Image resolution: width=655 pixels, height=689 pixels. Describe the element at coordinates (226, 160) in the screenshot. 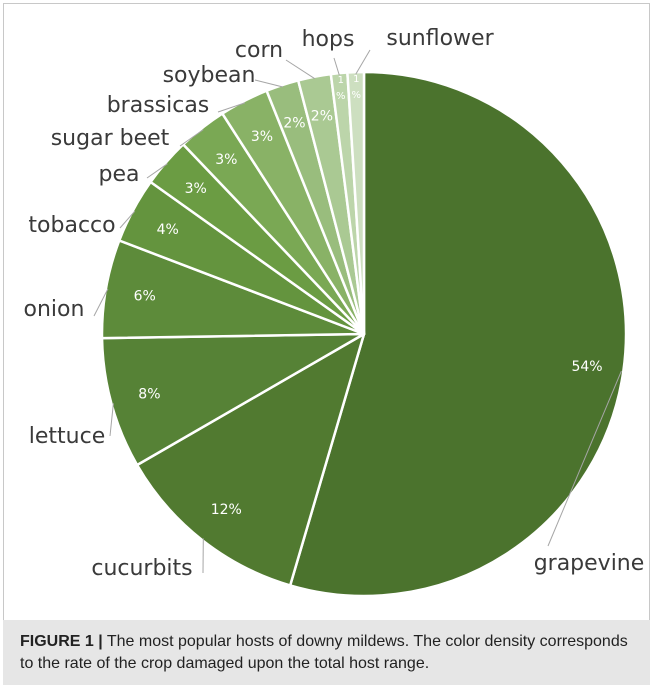

I see `value-label-sugar-beet: 3%` at that location.